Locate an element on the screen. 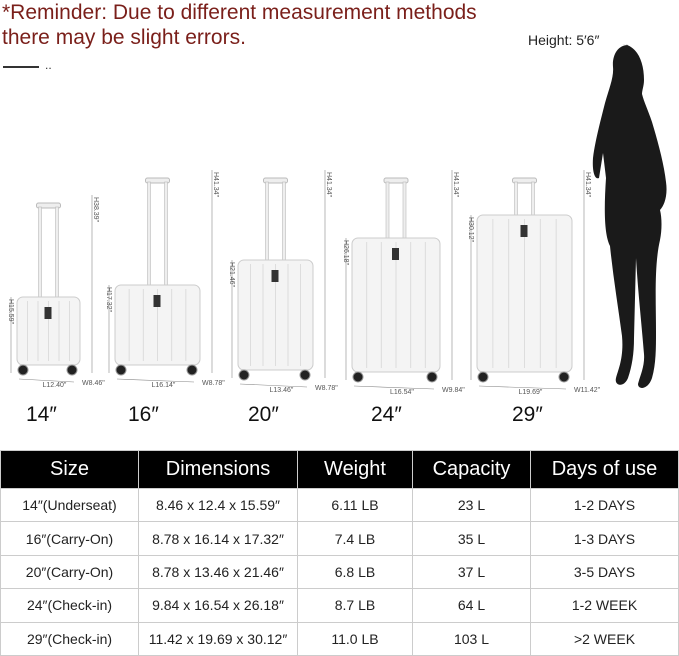 Image resolution: width=679 pixels, height=656 pixels. table-cell: >2 WEEK is located at coordinates (604, 638).